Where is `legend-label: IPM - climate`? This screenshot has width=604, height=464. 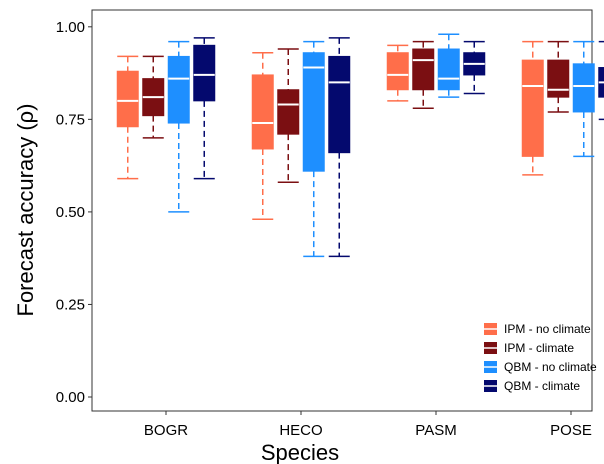 legend-label: IPM - climate is located at coordinates (539, 348).